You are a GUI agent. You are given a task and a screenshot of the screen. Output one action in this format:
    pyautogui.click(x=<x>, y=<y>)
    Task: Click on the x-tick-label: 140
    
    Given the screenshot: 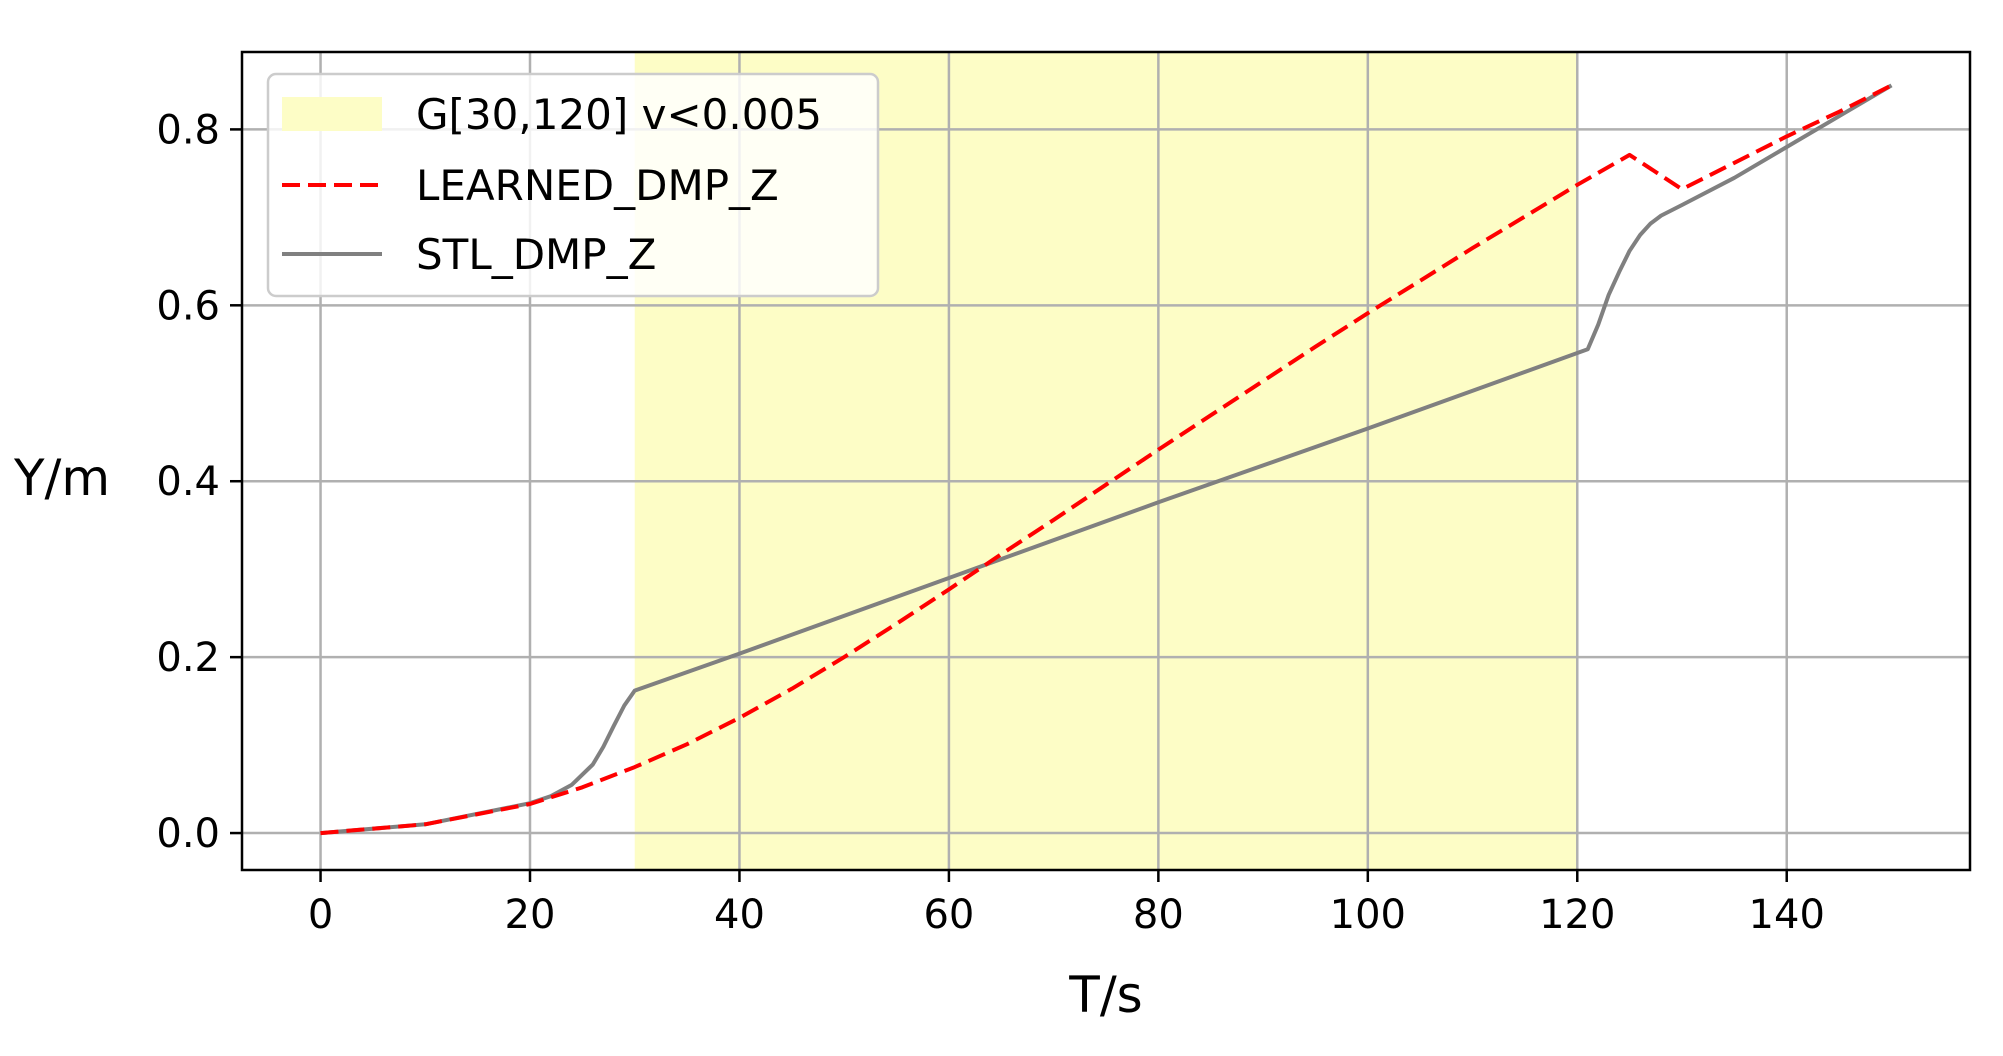 What is the action you would take?
    pyautogui.click(x=1787, y=915)
    